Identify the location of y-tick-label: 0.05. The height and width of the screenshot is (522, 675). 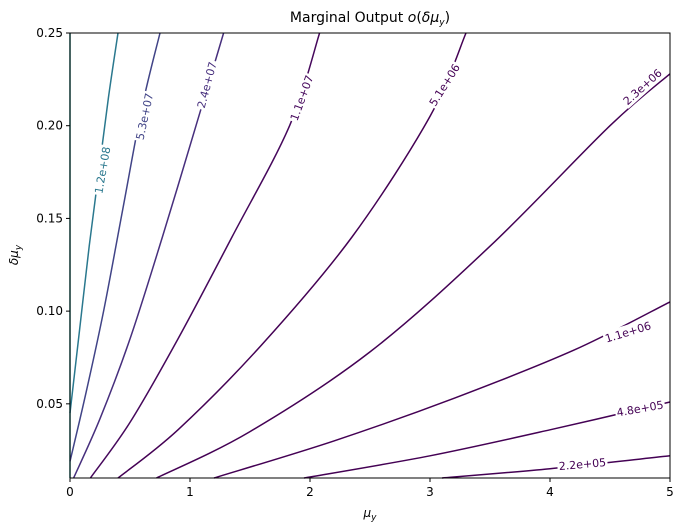
(49, 404).